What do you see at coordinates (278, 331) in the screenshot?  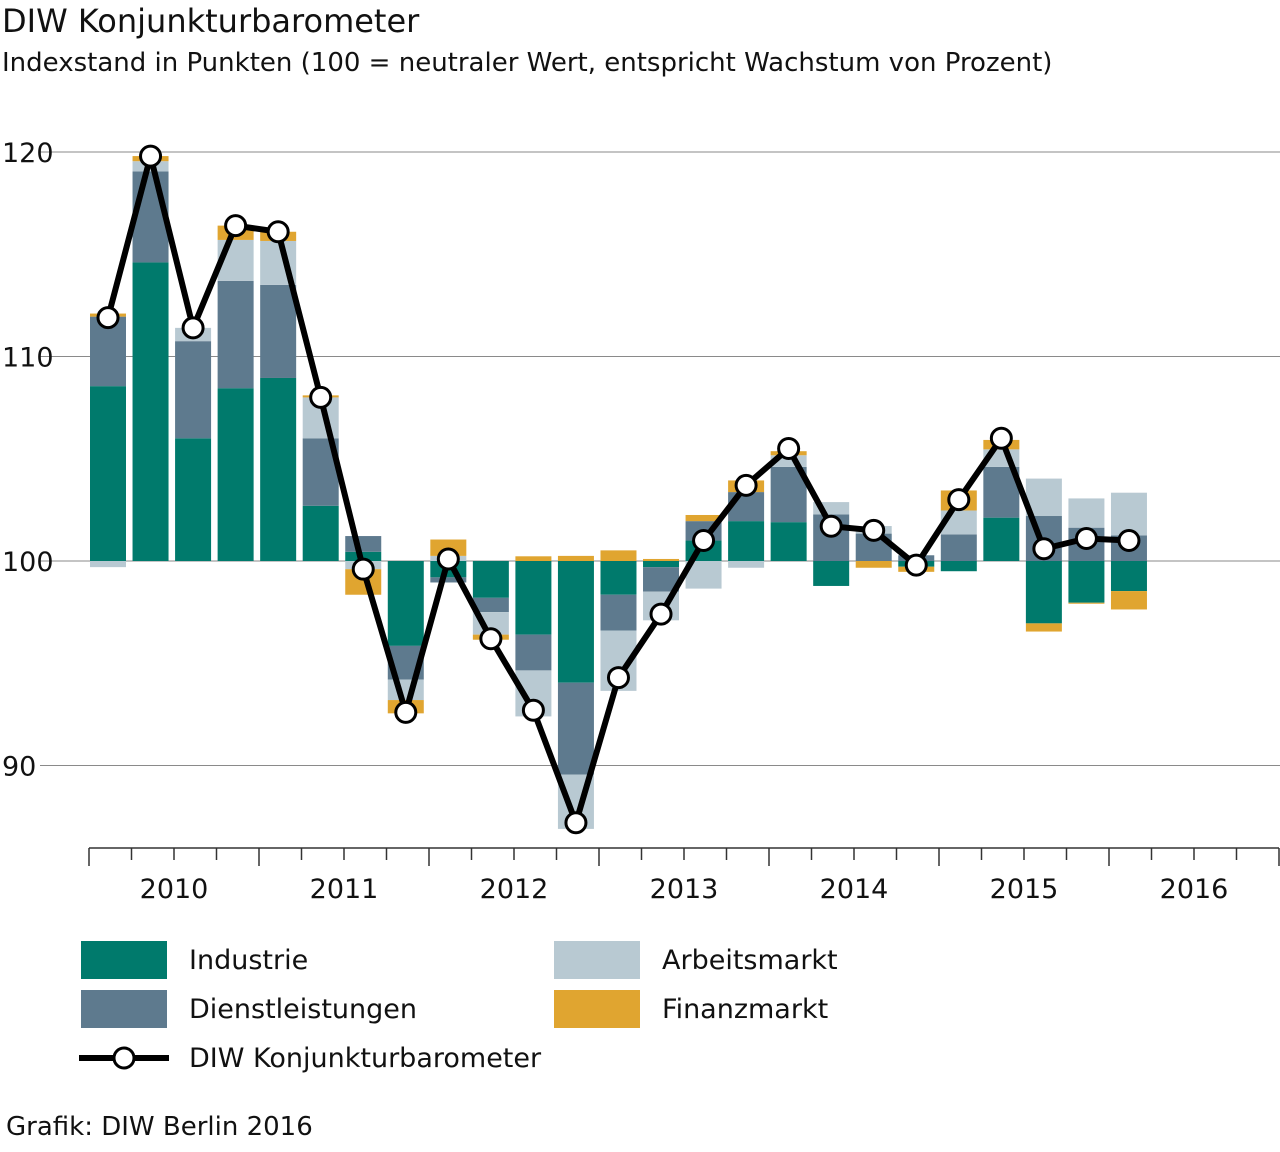 I see `bar-dienstleistungen-2011-Q1` at bounding box center [278, 331].